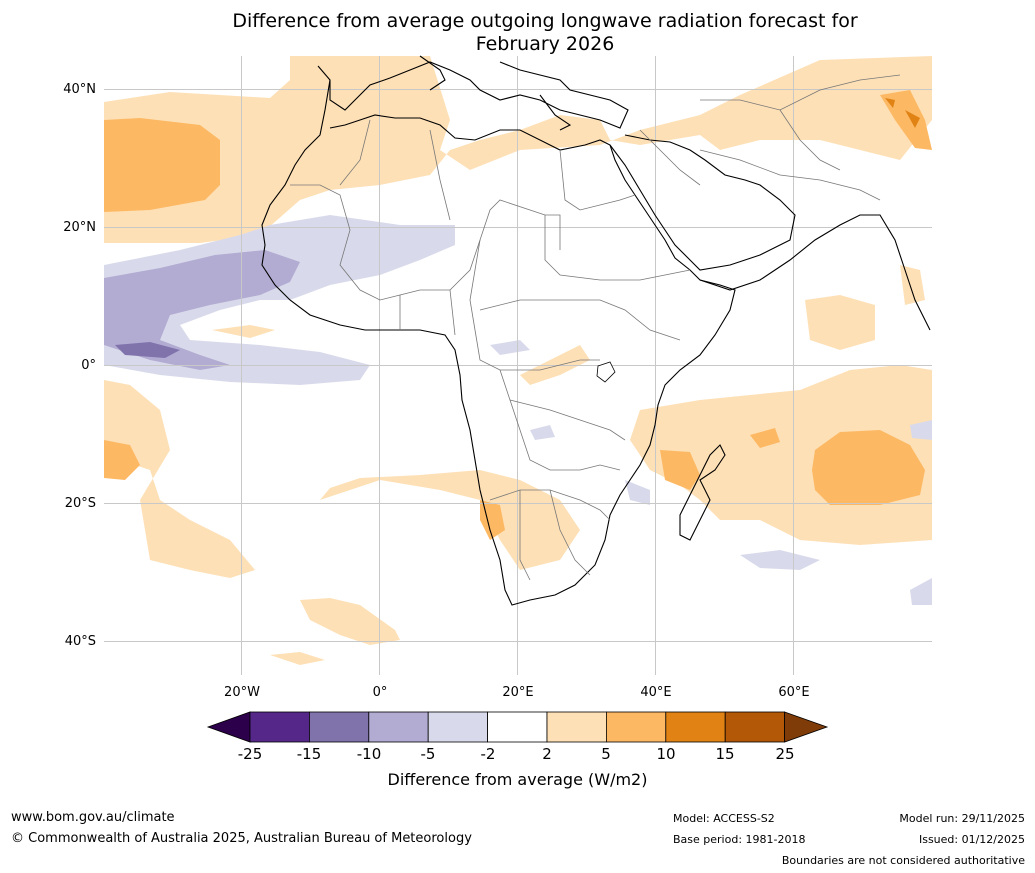 The height and width of the screenshot is (873, 1035). Describe the element at coordinates (518, 692) in the screenshot. I see `lon-label: 20°E` at that location.